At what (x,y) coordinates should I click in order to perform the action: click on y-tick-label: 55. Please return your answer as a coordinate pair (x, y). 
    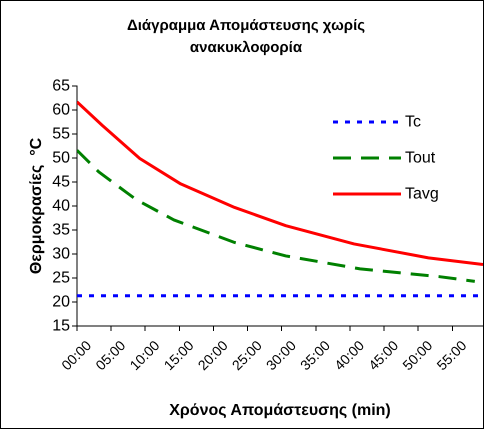
    Looking at the image, I should click on (61, 133).